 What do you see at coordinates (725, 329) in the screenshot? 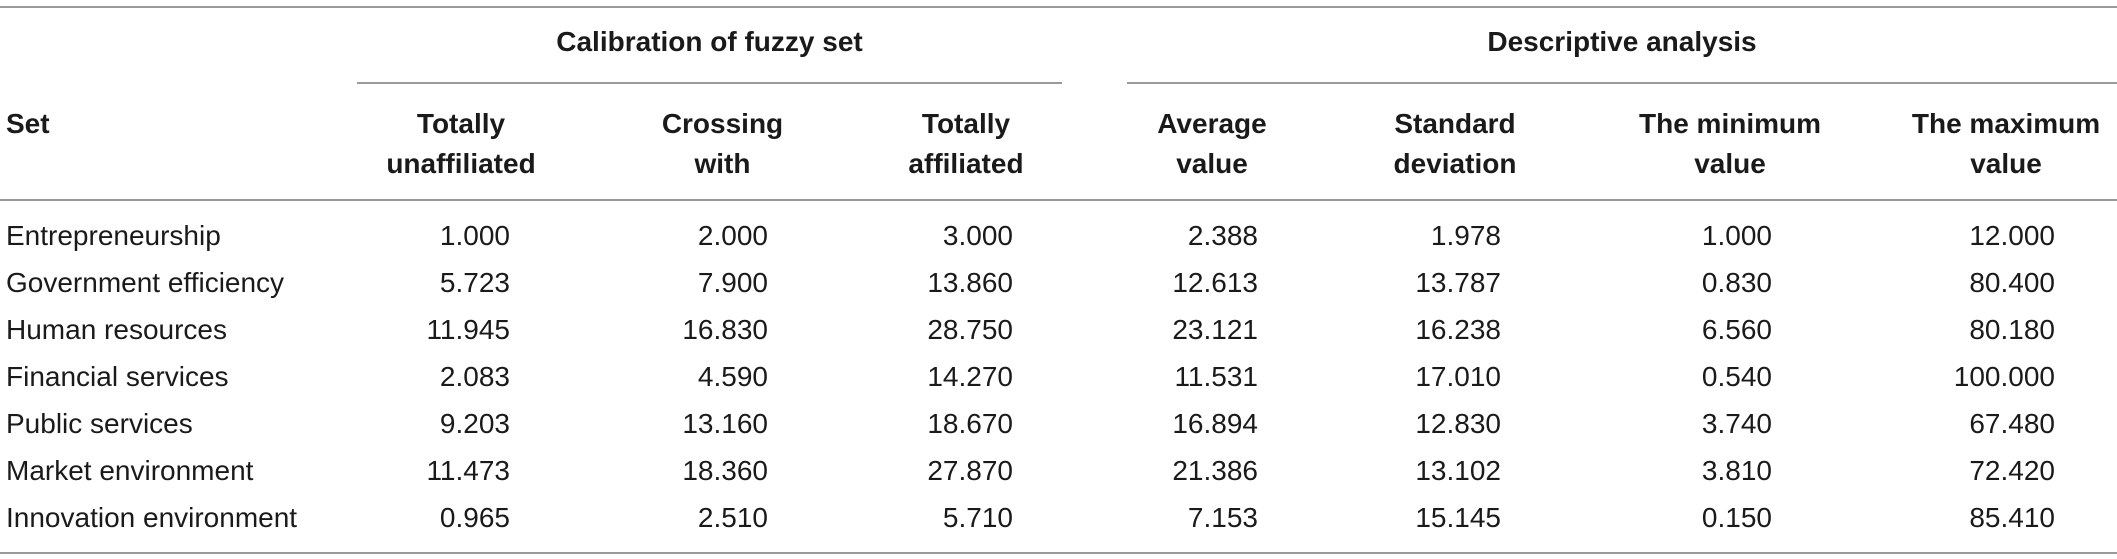
I see `table-cell: 16.830` at bounding box center [725, 329].